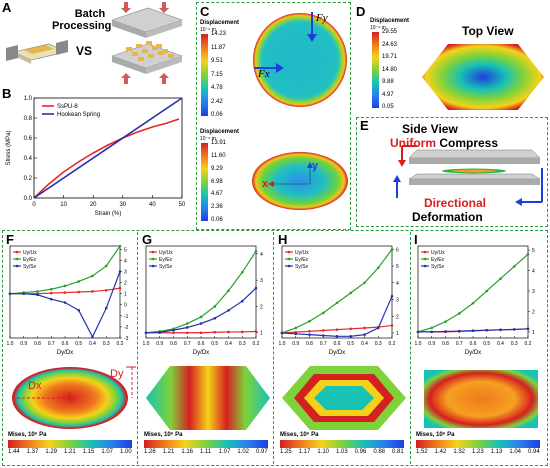 This screenshot has width=550, height=468. I want to click on colorbar-tick-label: 0.81, so click(398, 452).